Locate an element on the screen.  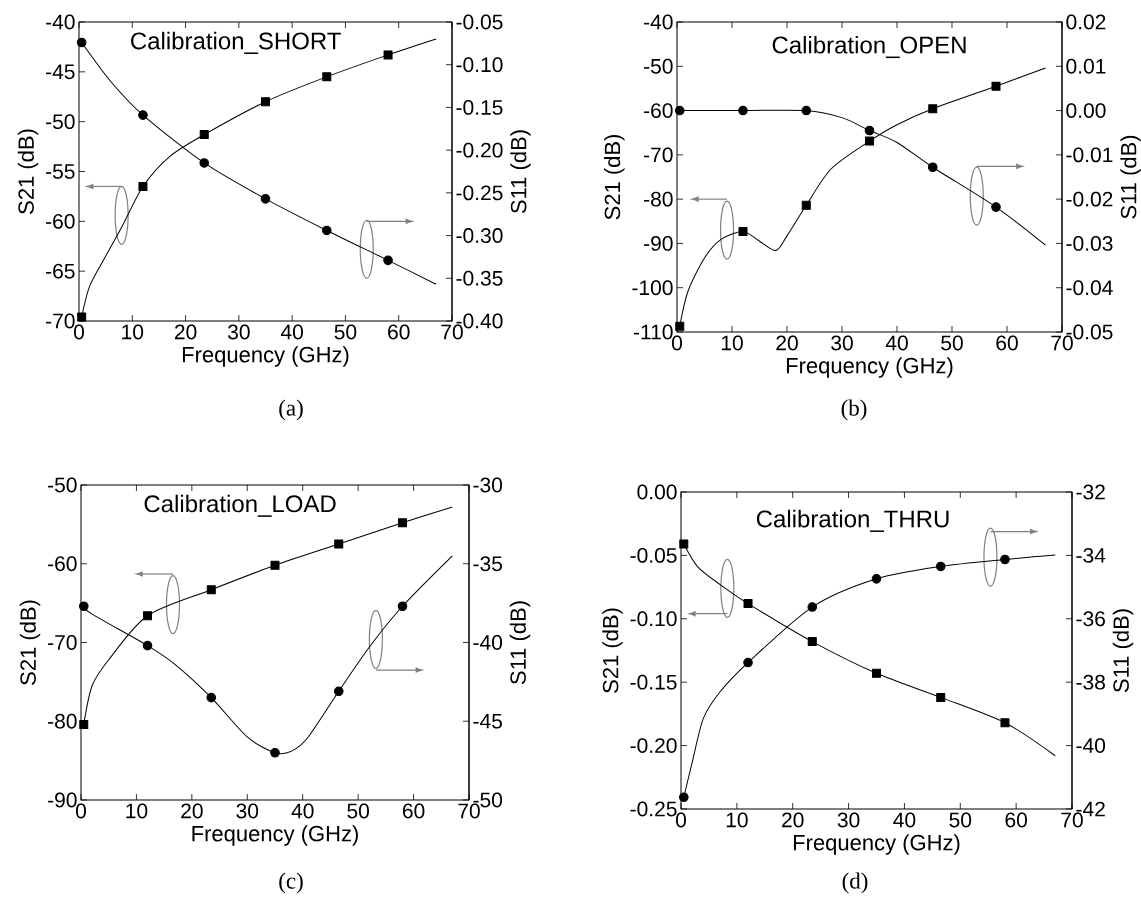
y-tick-label: -110 is located at coordinates (653, 332).